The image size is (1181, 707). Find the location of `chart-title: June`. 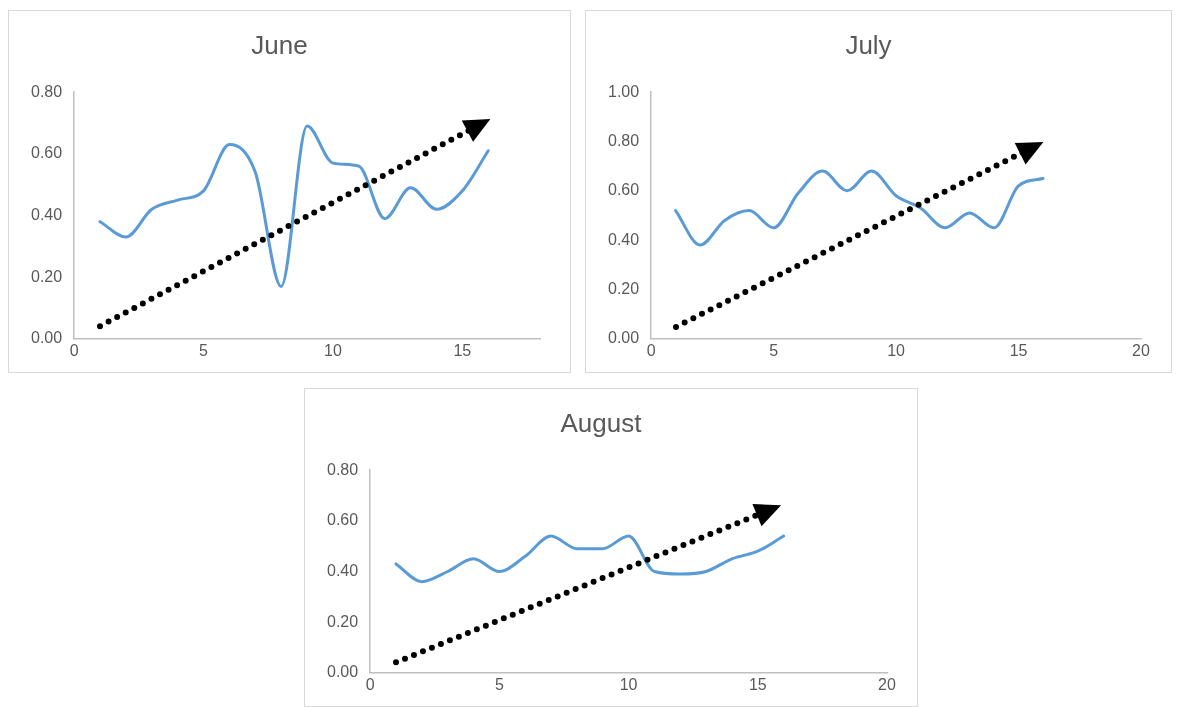

chart-title: June is located at coordinates (279, 44).